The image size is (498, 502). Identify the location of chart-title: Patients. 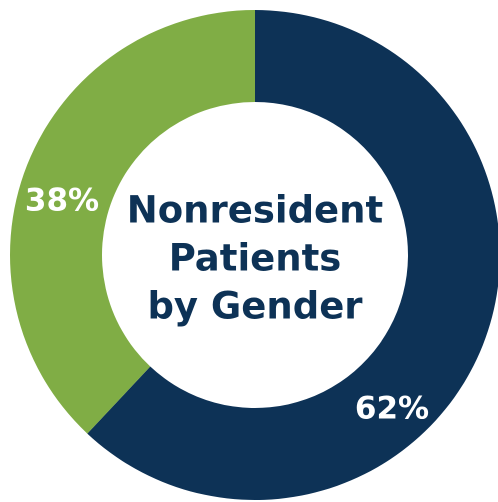
(255, 258).